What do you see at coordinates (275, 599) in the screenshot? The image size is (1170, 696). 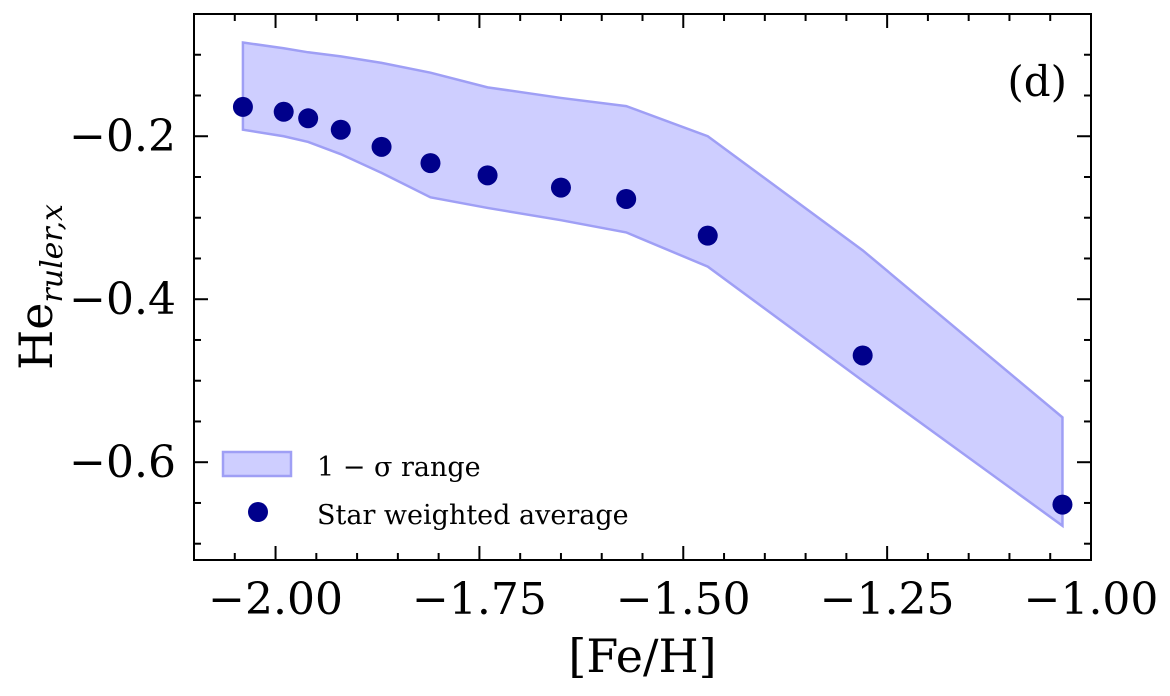 I see `x-tick-label: −2.00` at bounding box center [275, 599].